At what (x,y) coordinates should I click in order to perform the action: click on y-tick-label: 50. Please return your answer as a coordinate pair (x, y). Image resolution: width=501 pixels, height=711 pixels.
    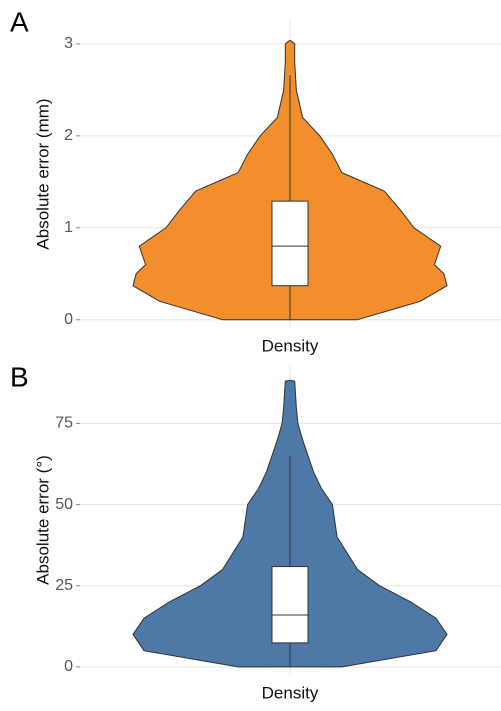
    Looking at the image, I should click on (64, 504).